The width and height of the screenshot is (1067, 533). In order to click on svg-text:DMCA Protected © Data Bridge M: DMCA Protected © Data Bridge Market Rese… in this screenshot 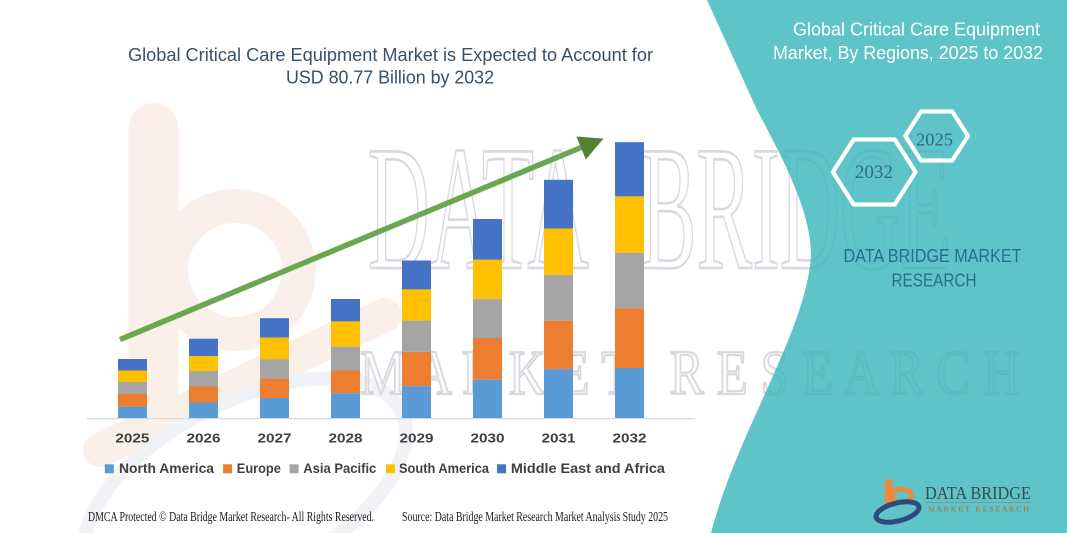, I will do `click(231, 517)`.